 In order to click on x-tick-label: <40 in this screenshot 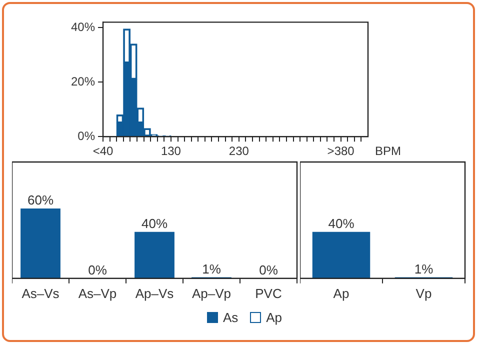, I will do `click(103, 151)`.